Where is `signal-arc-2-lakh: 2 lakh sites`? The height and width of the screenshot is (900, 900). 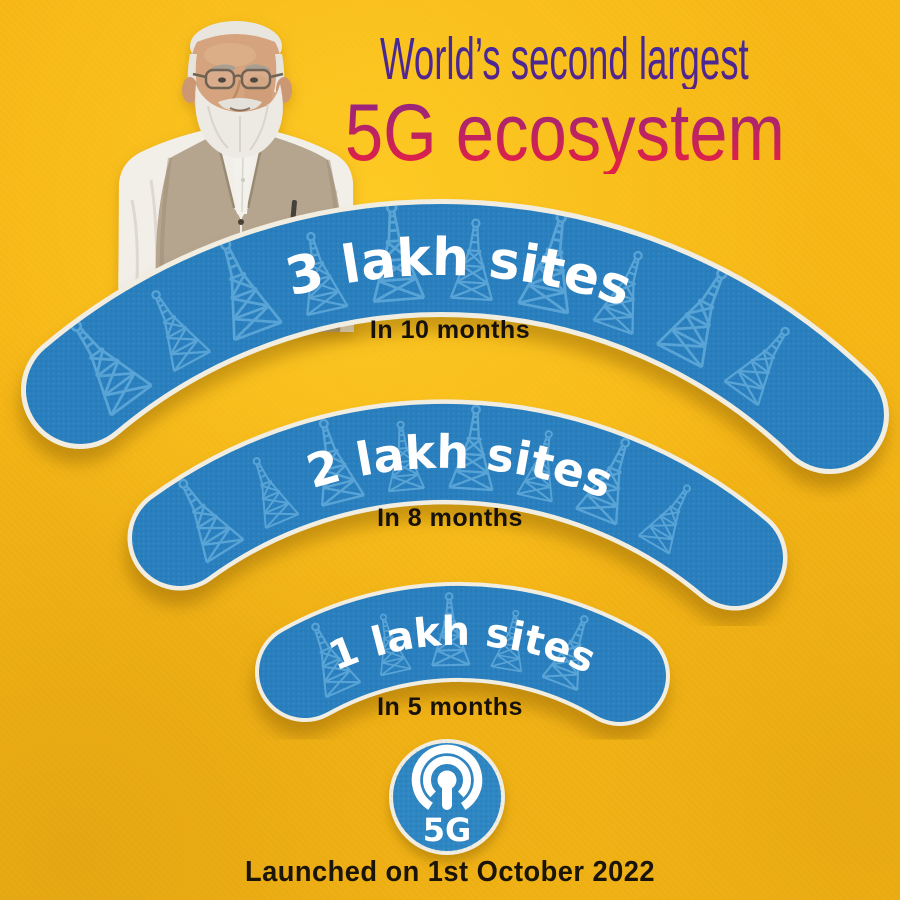
signal-arc-2-lakh: 2 lakh sites is located at coordinates (449, 484).